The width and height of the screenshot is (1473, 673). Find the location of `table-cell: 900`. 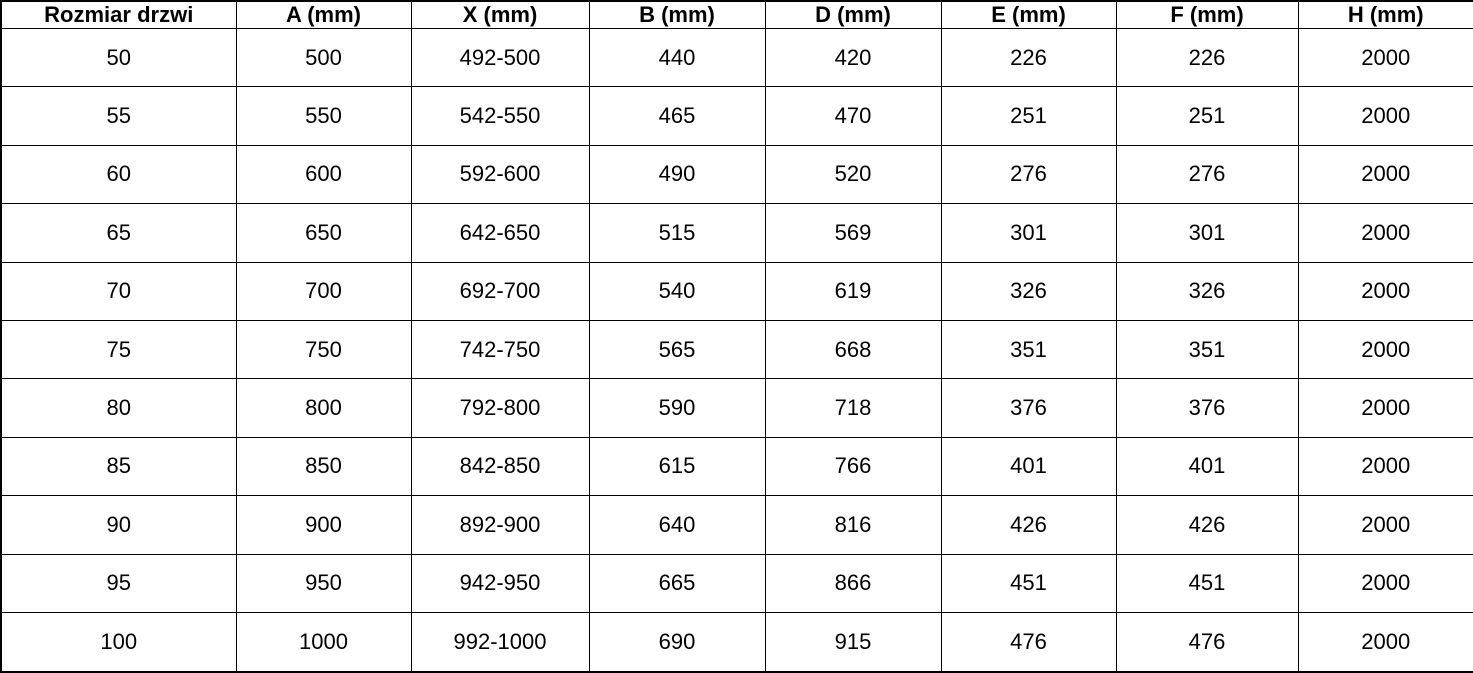

table-cell: 900 is located at coordinates (323, 525).